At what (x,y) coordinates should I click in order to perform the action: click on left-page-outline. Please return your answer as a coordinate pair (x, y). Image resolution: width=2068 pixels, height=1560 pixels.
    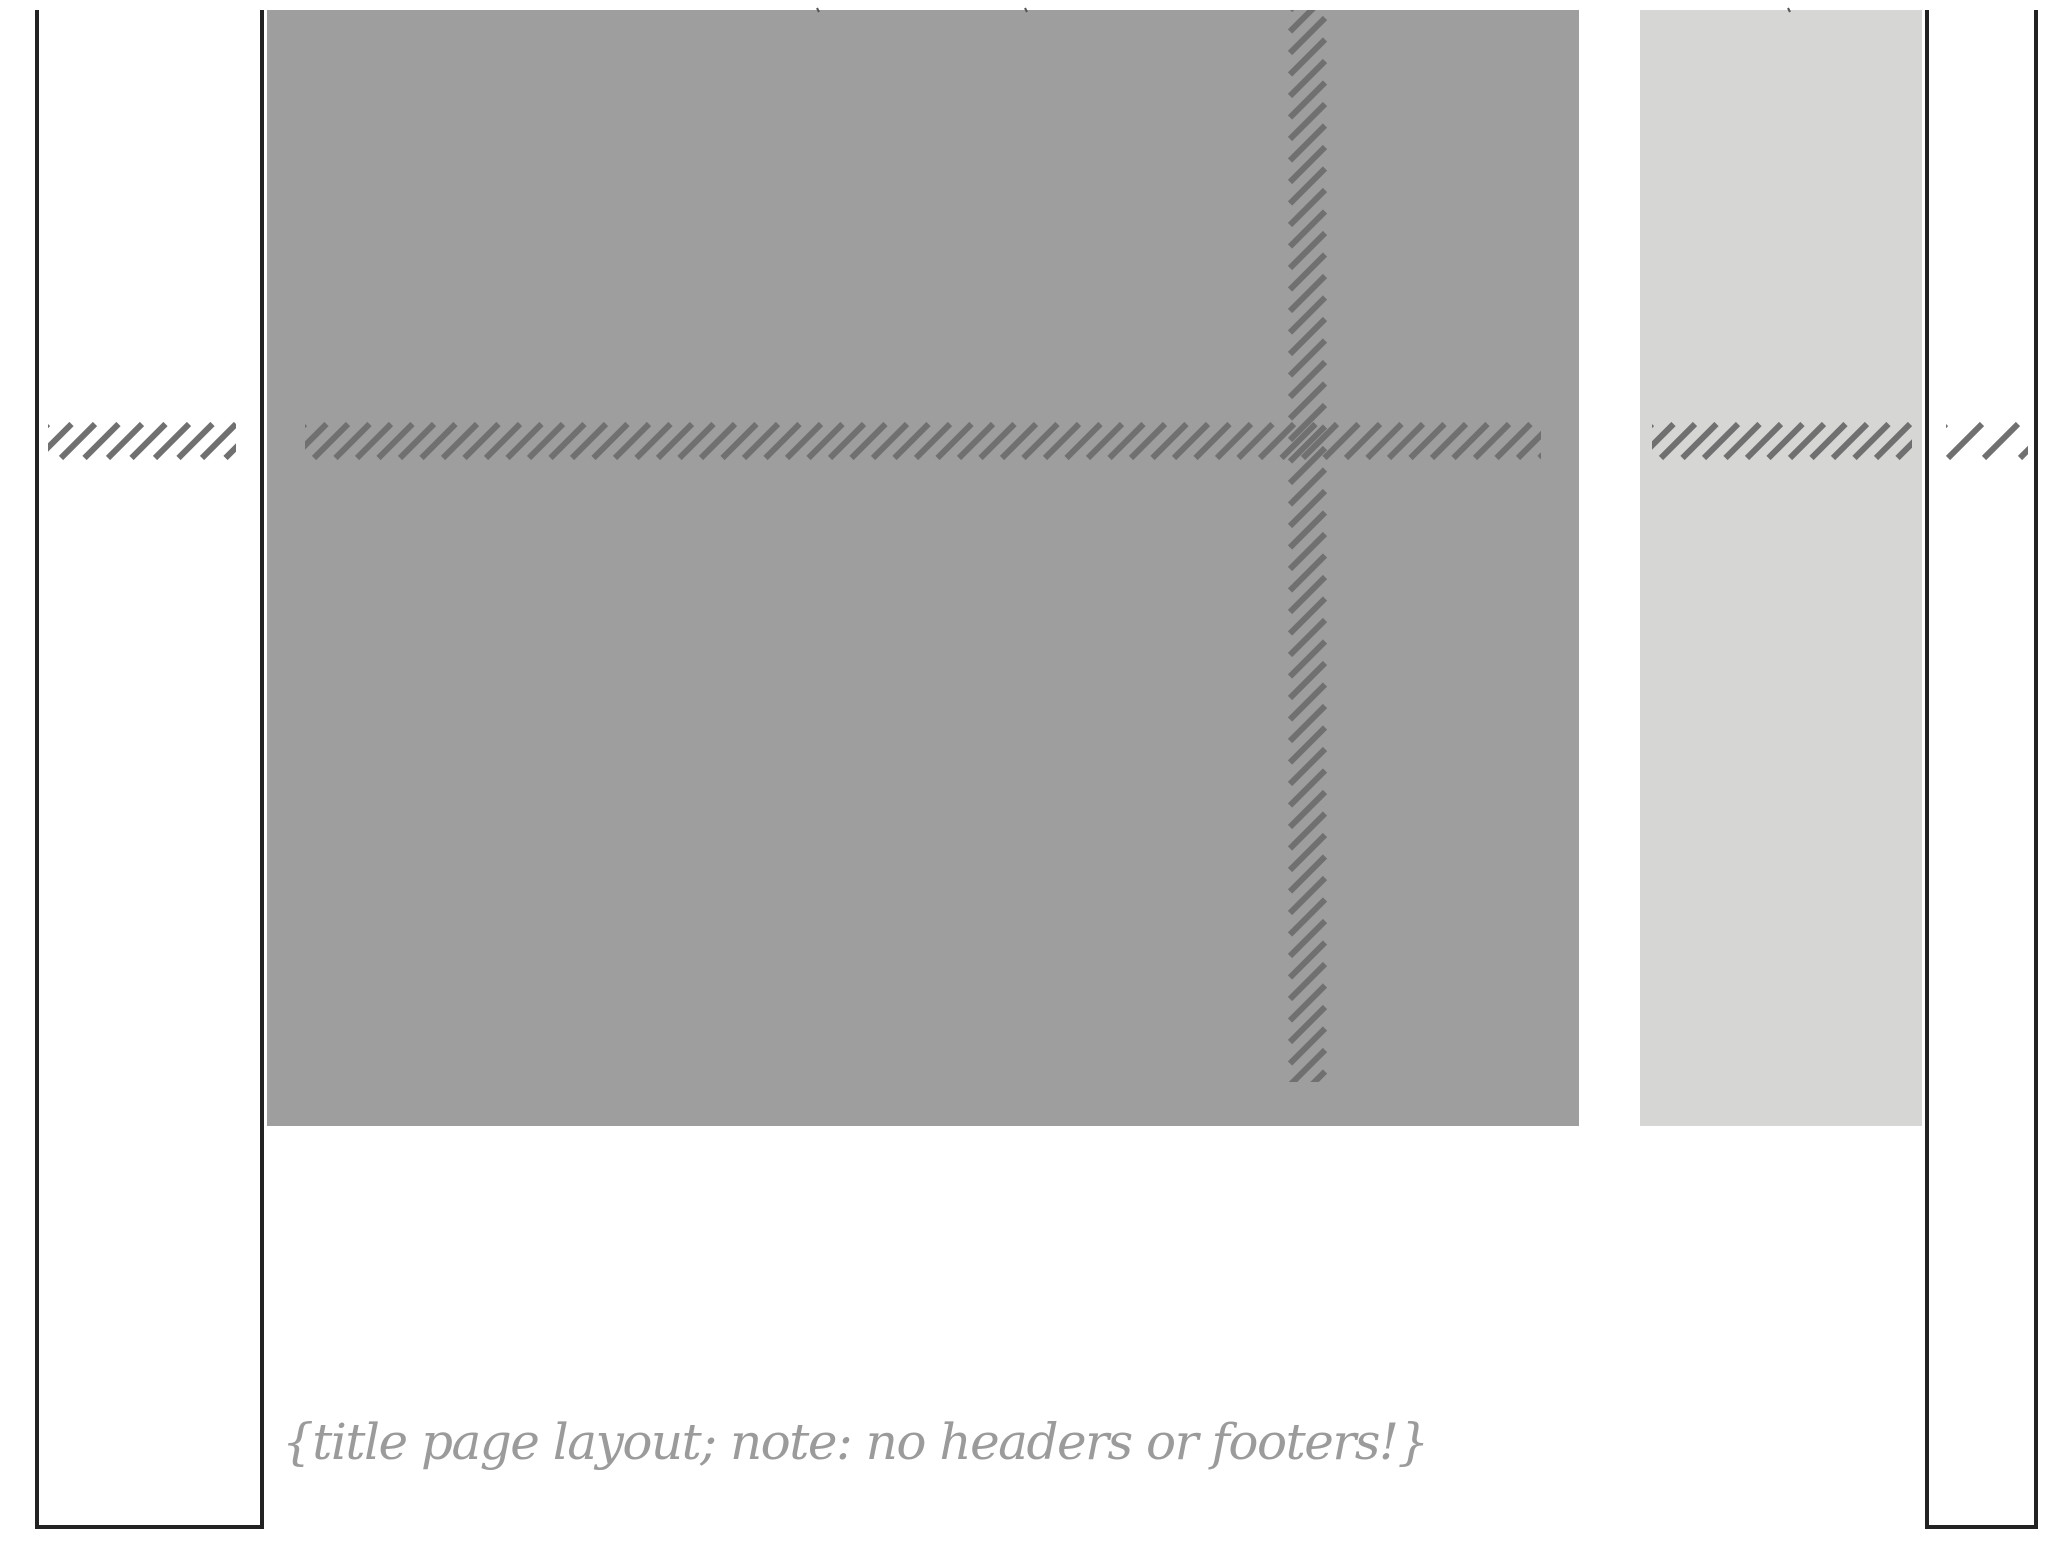
    Looking at the image, I should click on (149, 769).